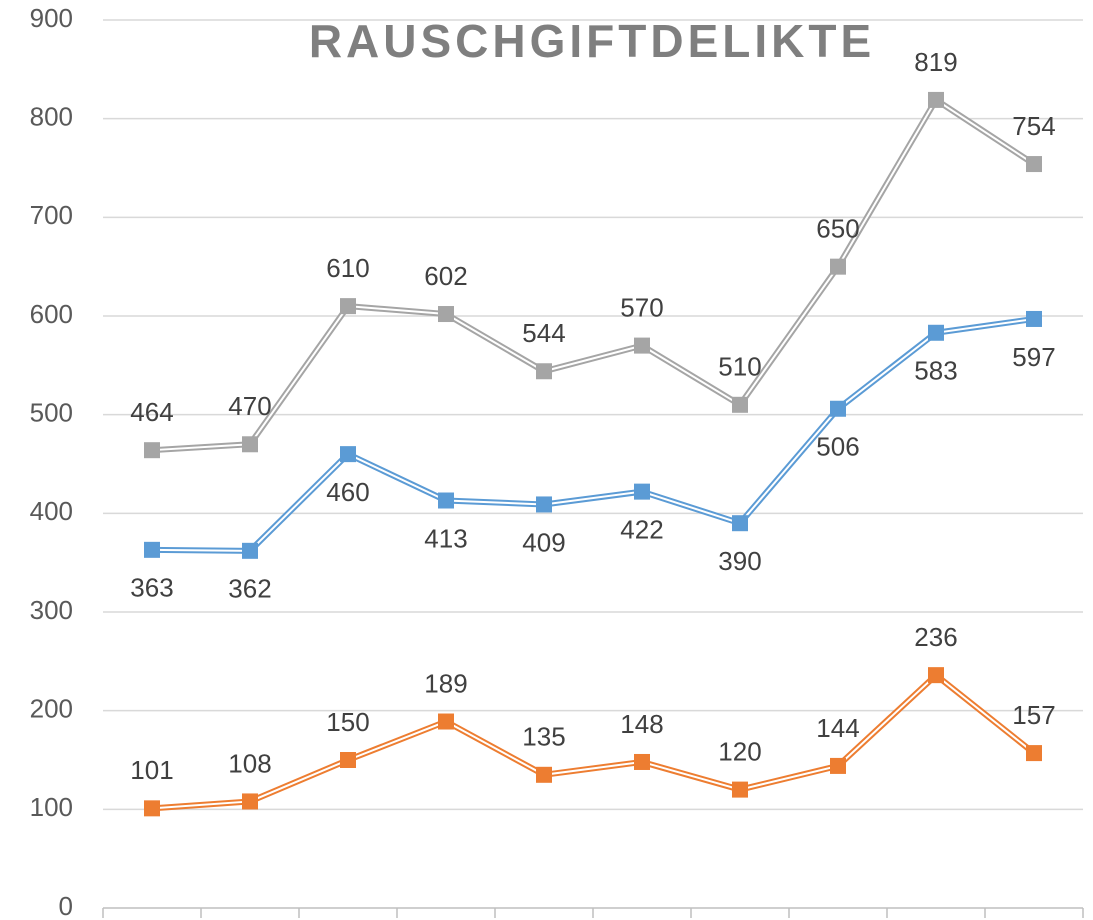 Image resolution: width=1093 pixels, height=920 pixels. I want to click on data-label: 510, so click(739, 367).